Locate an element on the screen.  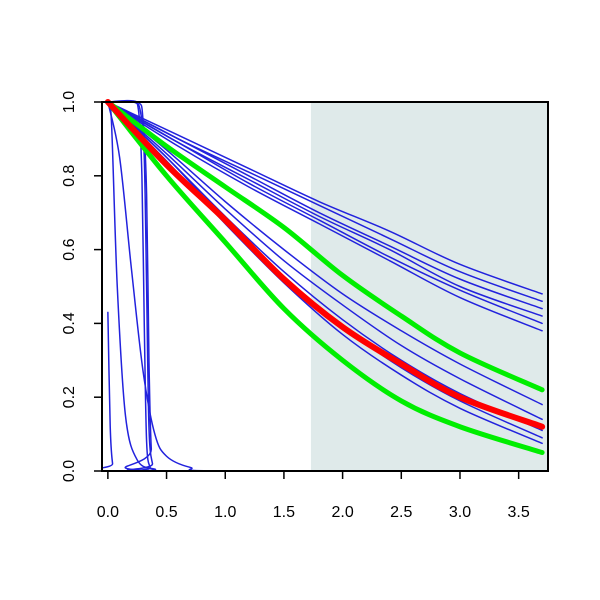
x-tick-label-6: 3.0 is located at coordinates (460, 512).